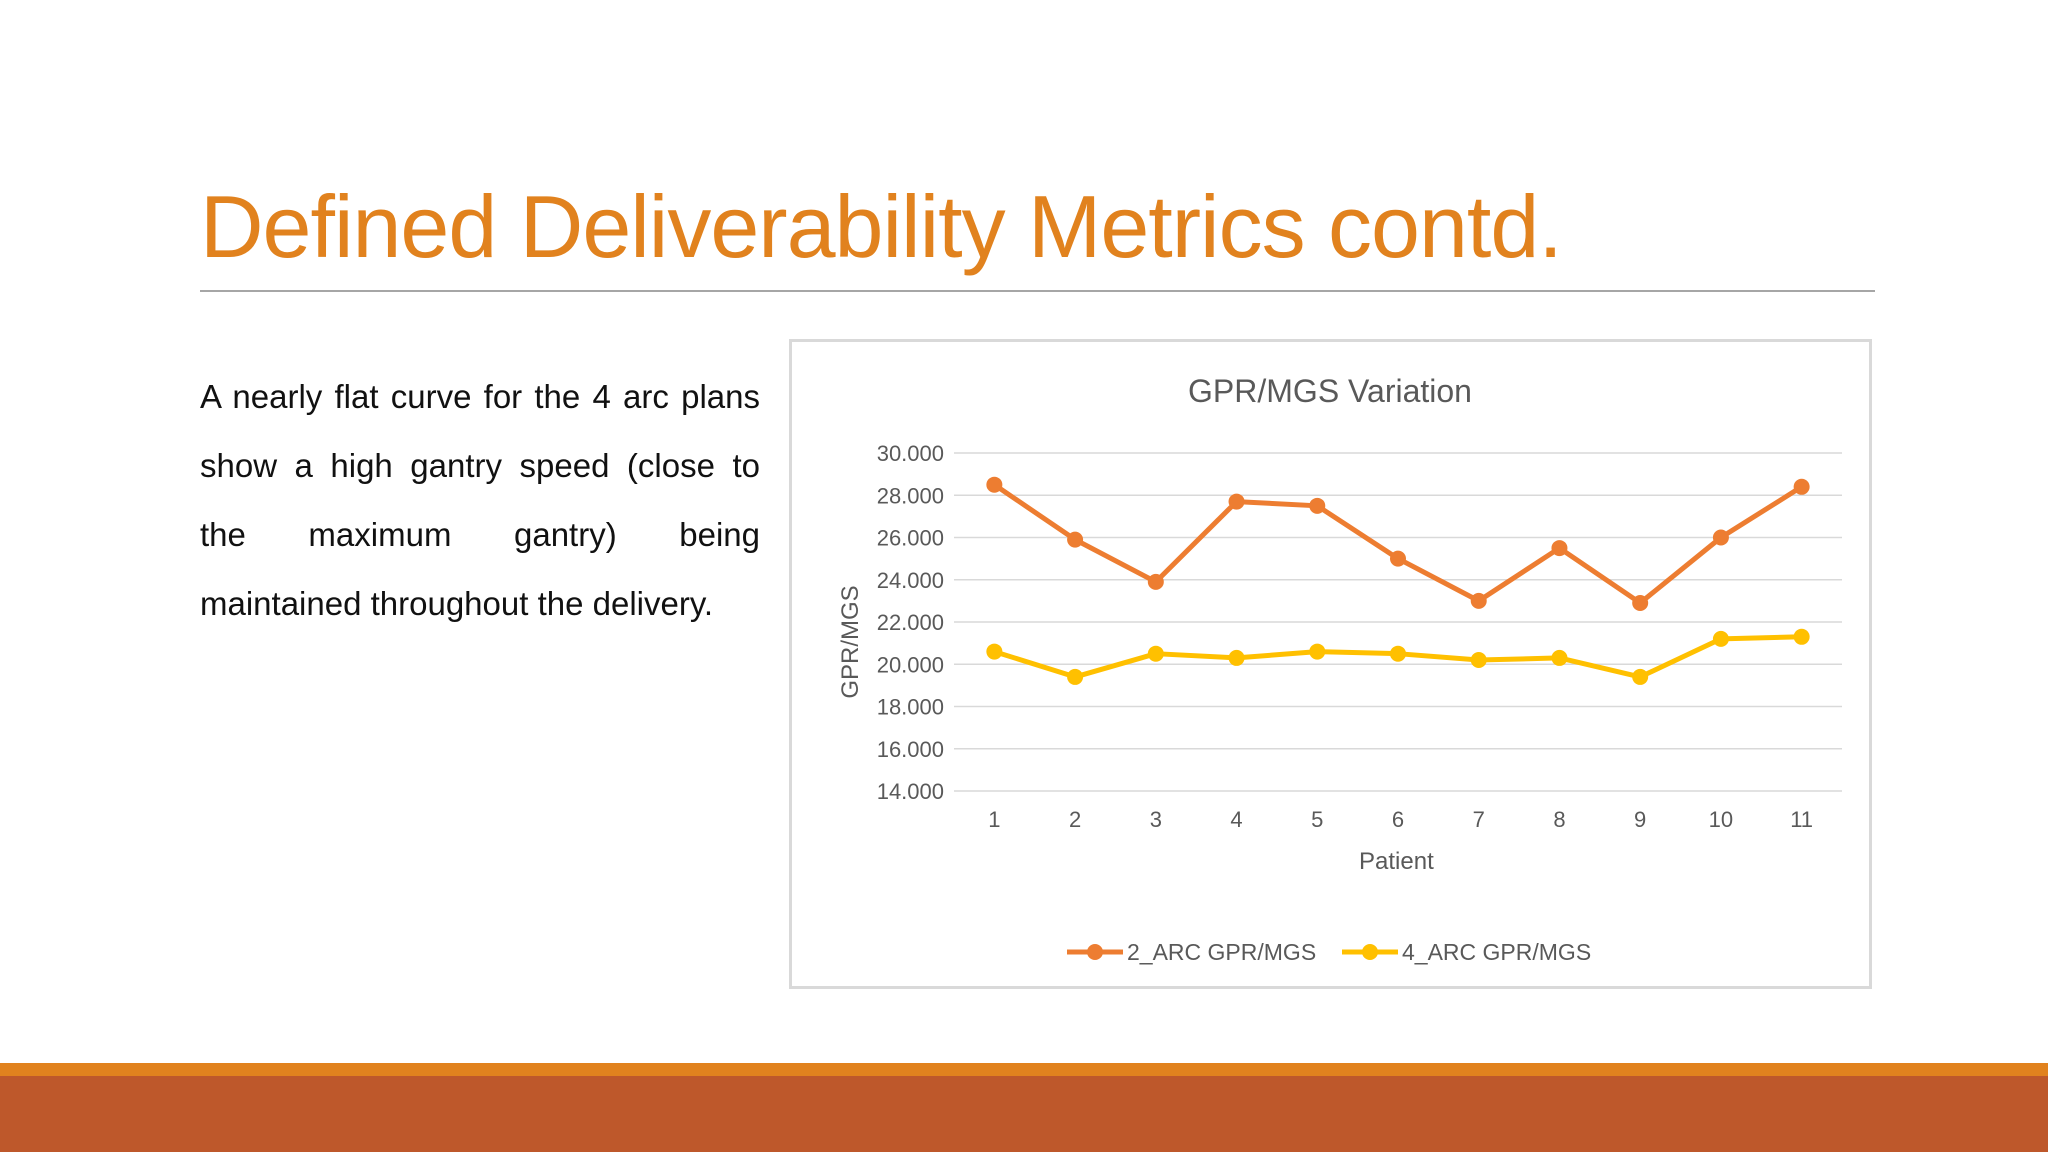 This screenshot has width=2048, height=1152. I want to click on y-tick-label: 18.000, so click(910, 707).